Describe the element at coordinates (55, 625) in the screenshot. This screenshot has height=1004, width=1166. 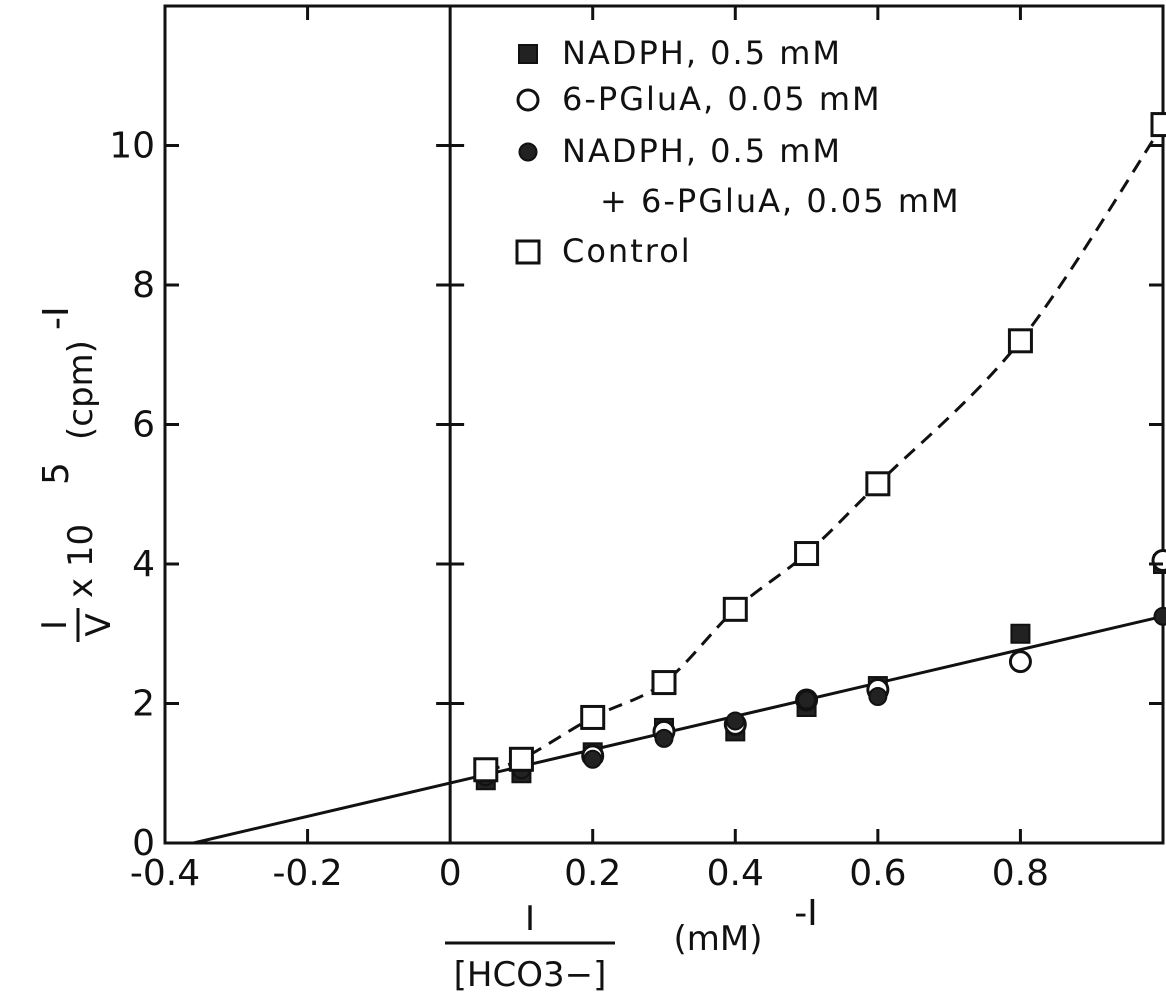
I see `y-label-numerator: I` at that location.